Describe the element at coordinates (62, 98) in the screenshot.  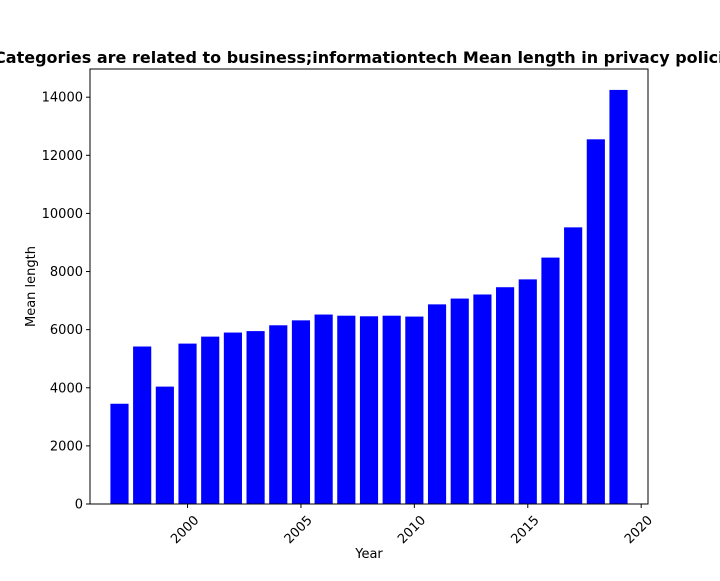
I see `y-tick-label: 14000` at that location.